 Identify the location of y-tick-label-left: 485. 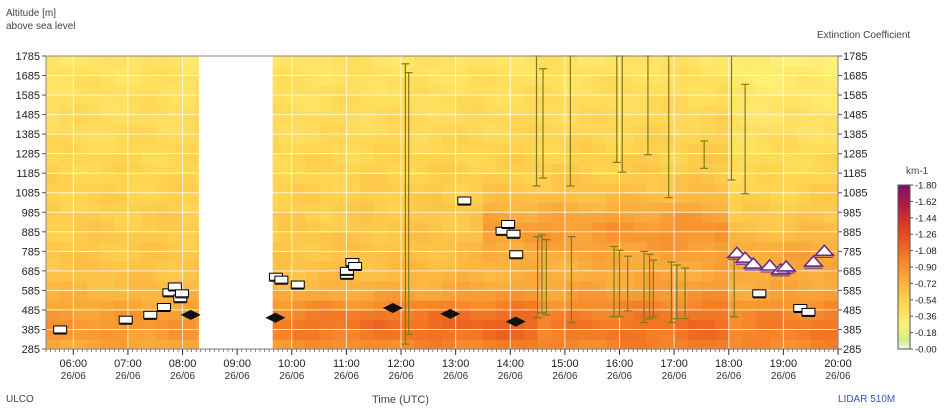
(31, 311).